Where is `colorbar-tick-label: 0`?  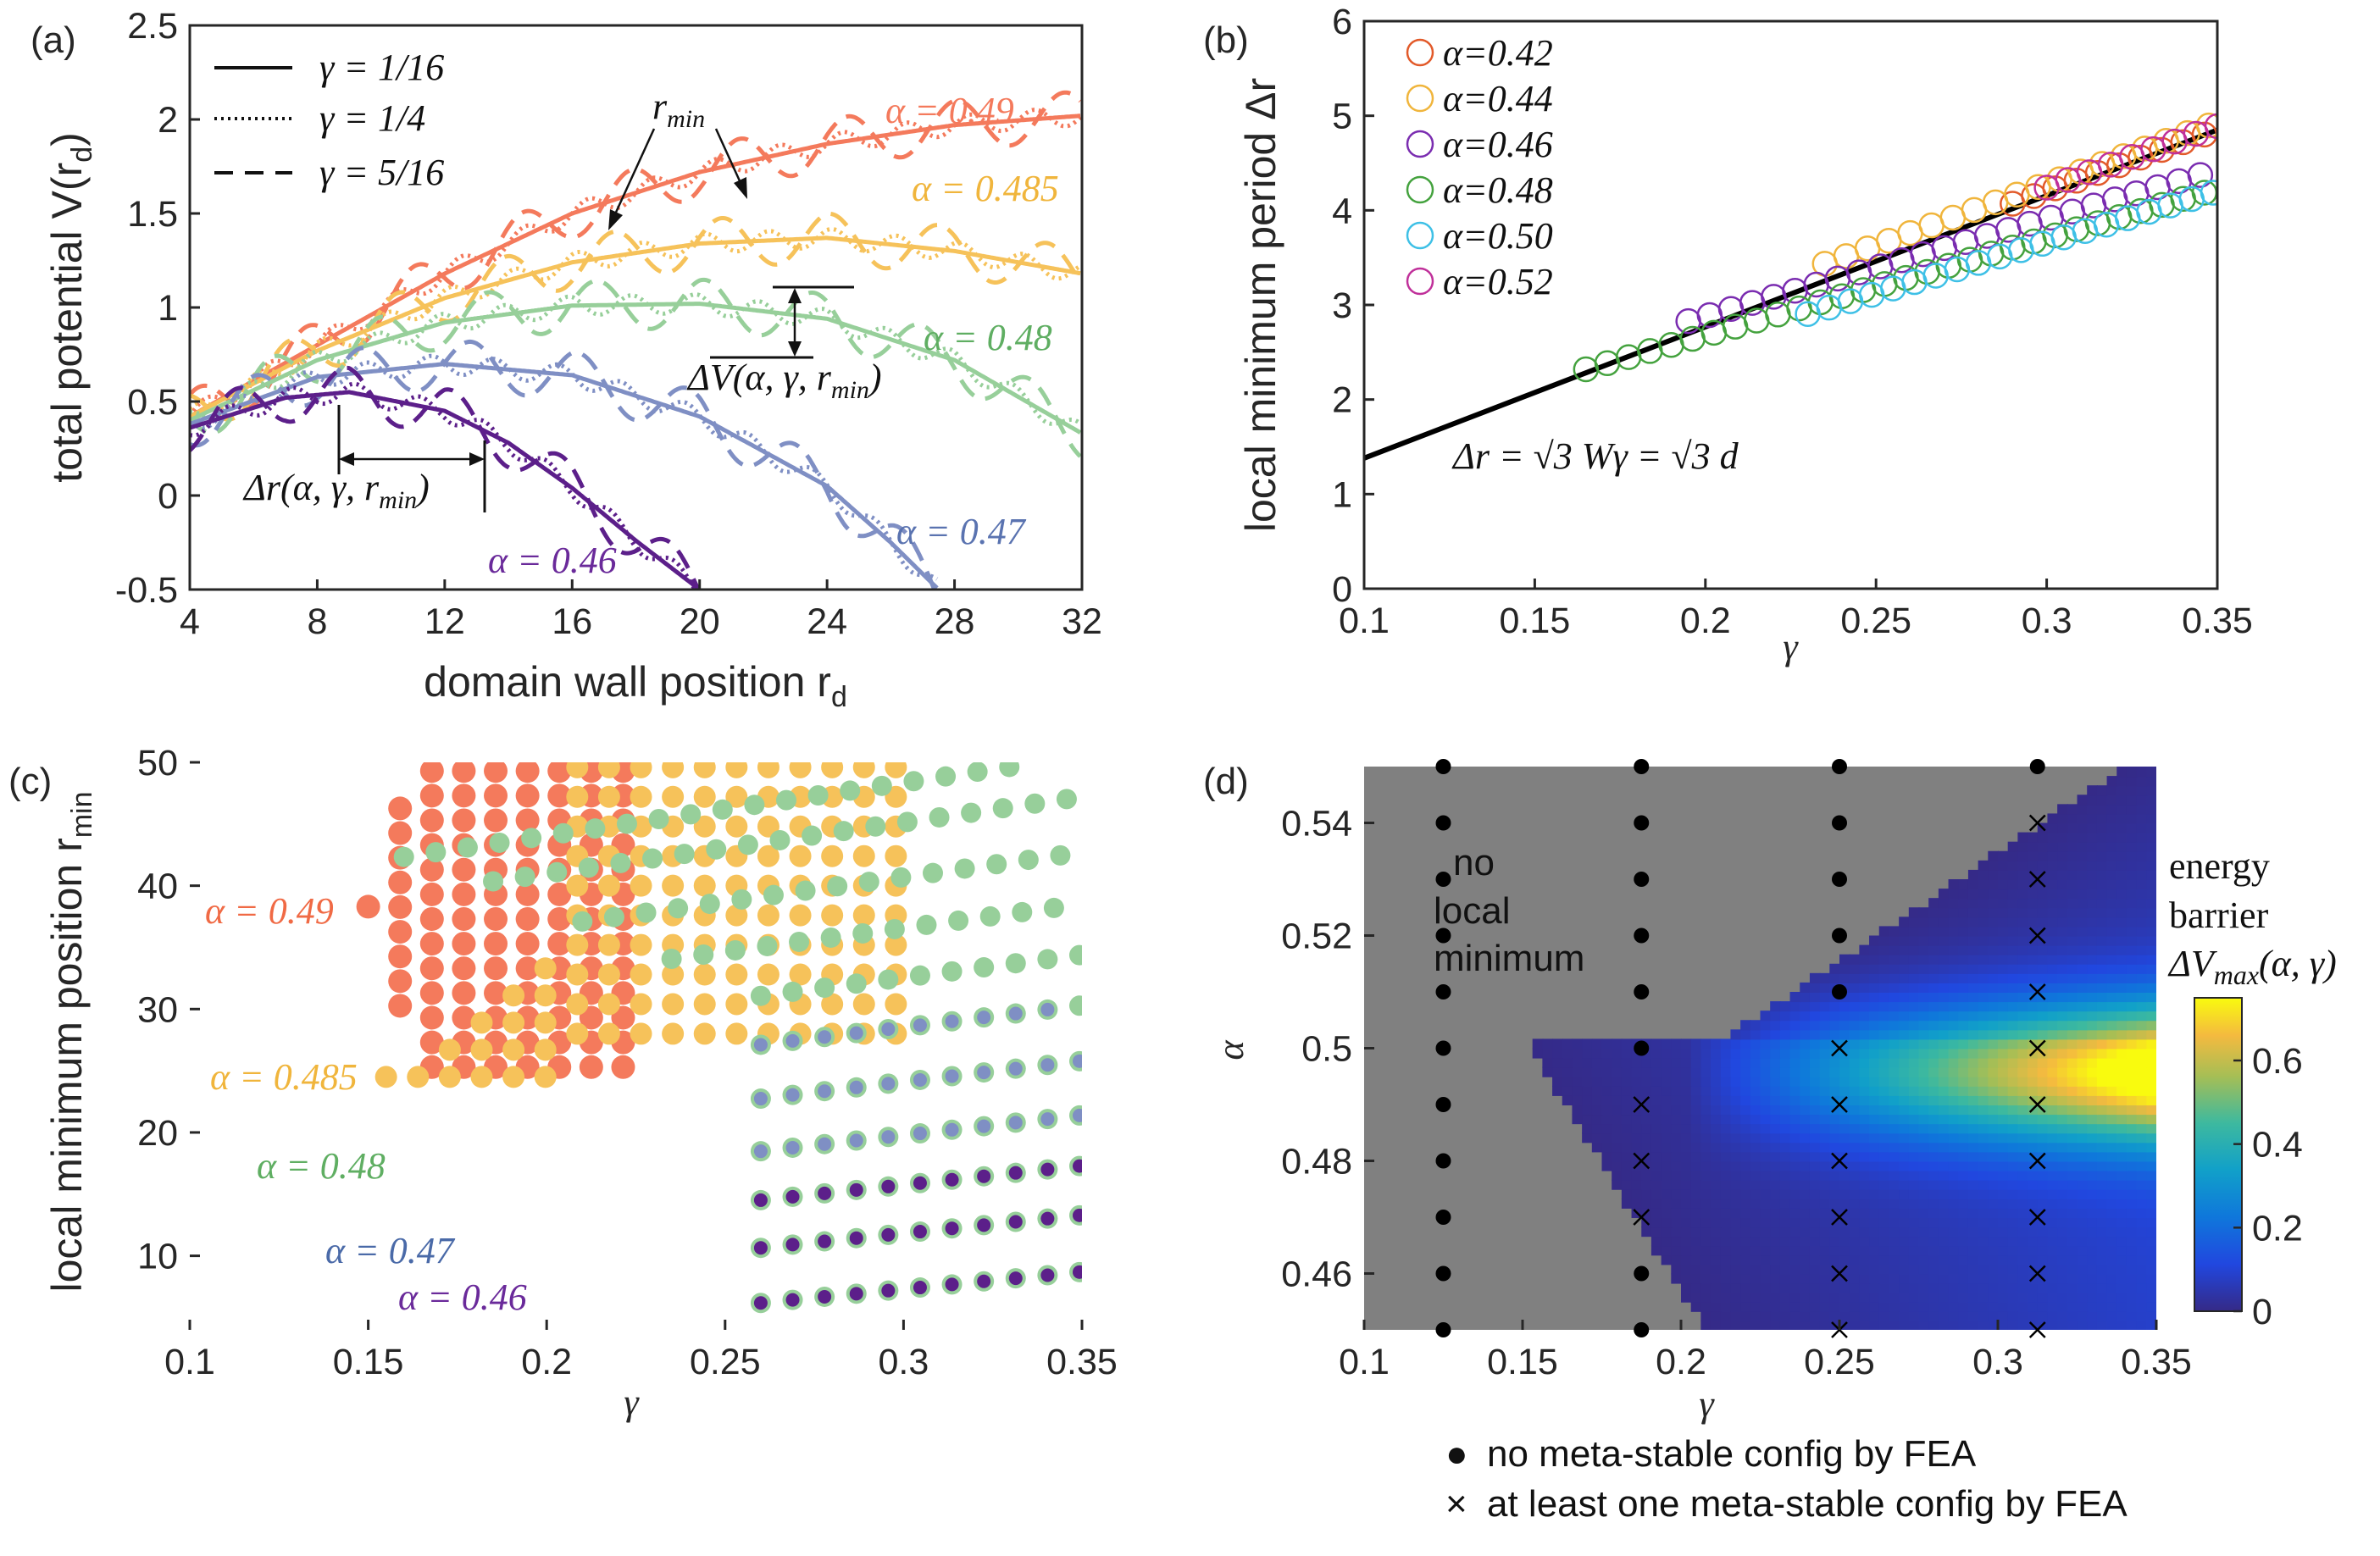 colorbar-tick-label: 0 is located at coordinates (2262, 1312).